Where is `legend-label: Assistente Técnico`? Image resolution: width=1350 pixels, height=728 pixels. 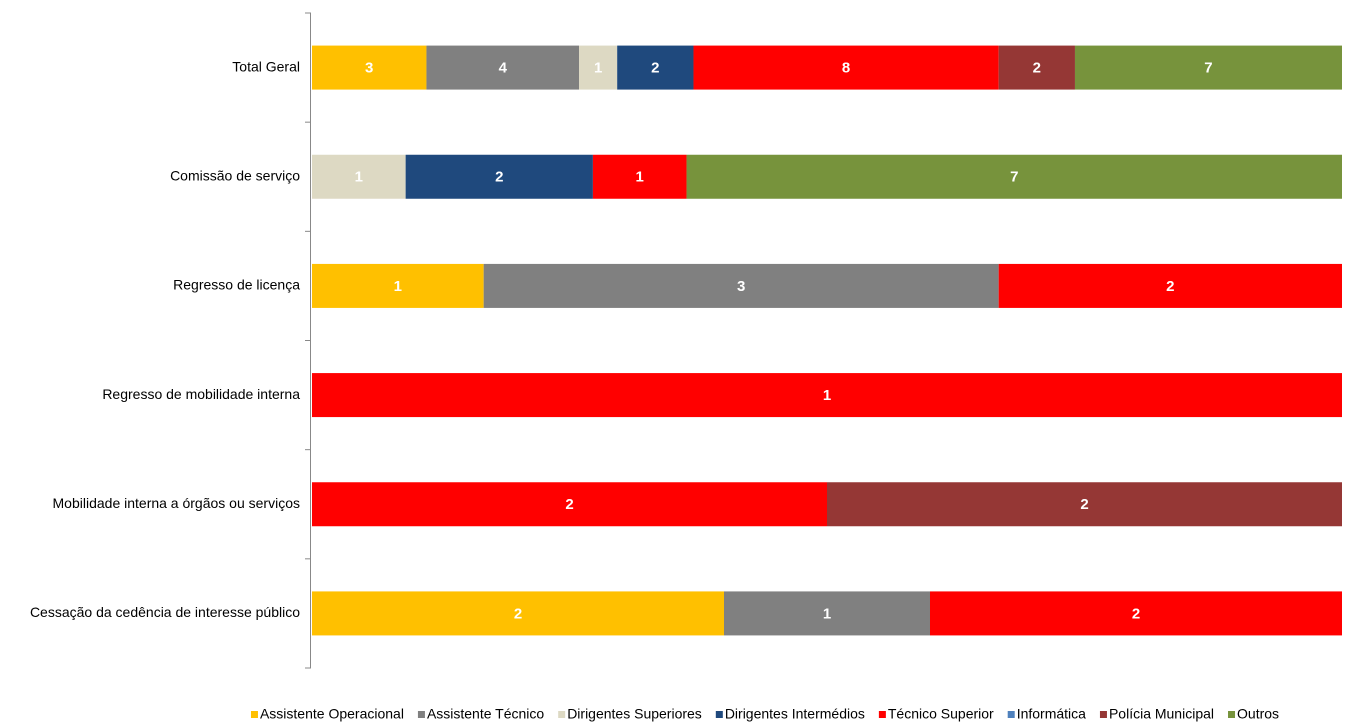
legend-label: Assistente Técnico is located at coordinates (485, 714).